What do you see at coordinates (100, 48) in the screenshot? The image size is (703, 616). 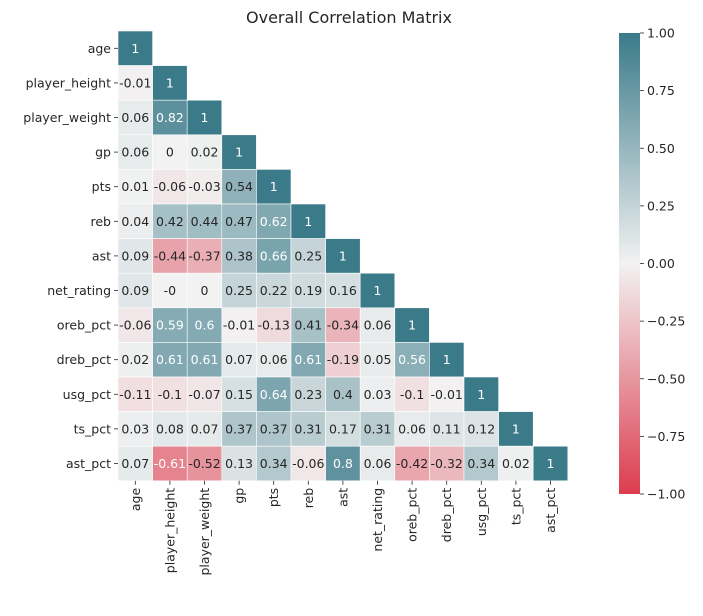 I see `y-tick-label: age` at bounding box center [100, 48].